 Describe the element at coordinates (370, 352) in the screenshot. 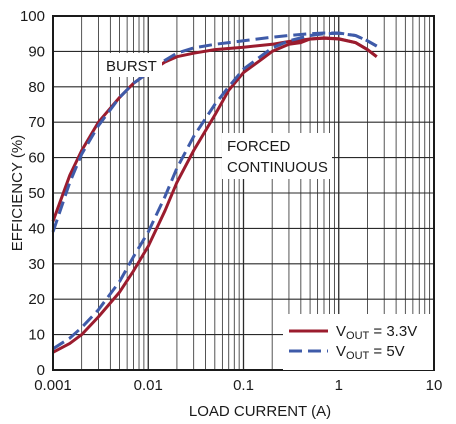

I see `legend-label-5v: VOUT = 5V` at that location.